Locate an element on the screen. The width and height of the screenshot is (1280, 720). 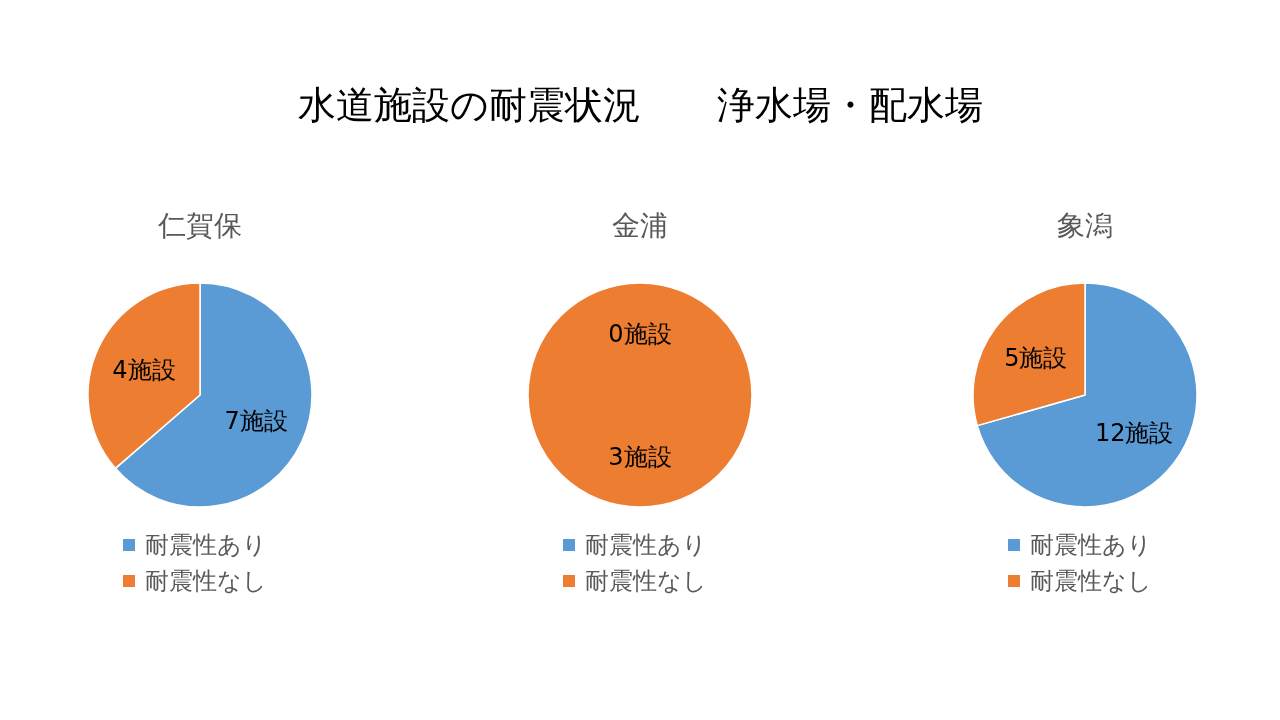
data-label: 3施設 is located at coordinates (640, 457).